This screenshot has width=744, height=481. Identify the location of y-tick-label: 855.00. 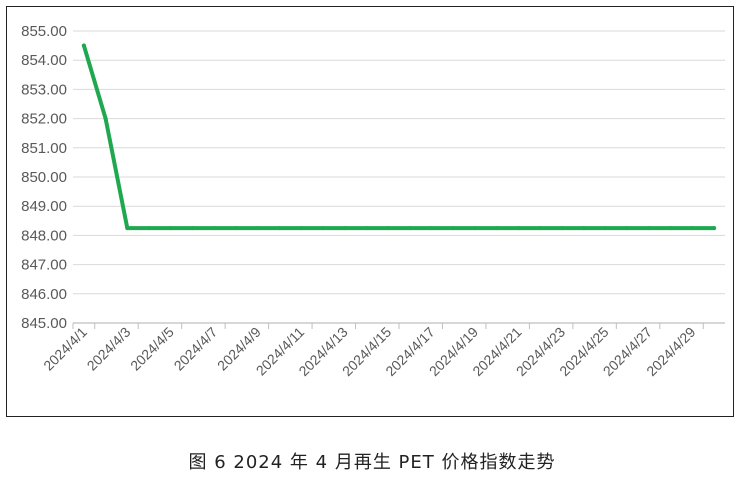
(44, 31).